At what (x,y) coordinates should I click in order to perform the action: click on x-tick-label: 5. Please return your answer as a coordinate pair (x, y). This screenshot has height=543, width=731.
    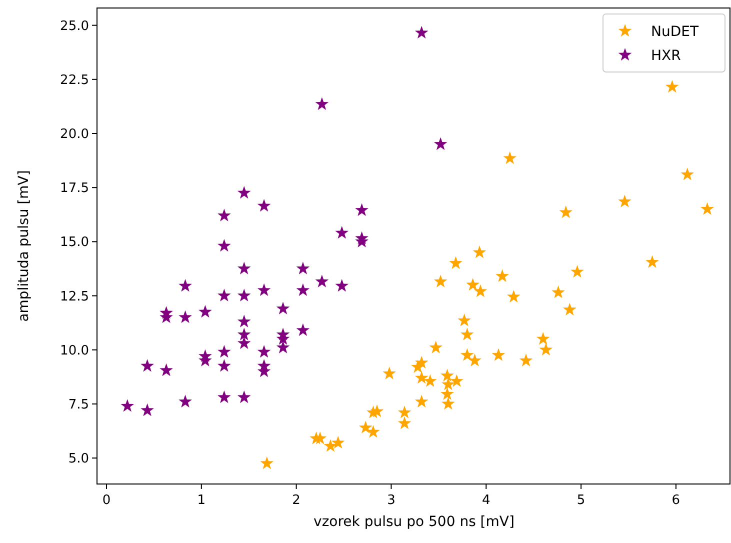
    Looking at the image, I should click on (581, 500).